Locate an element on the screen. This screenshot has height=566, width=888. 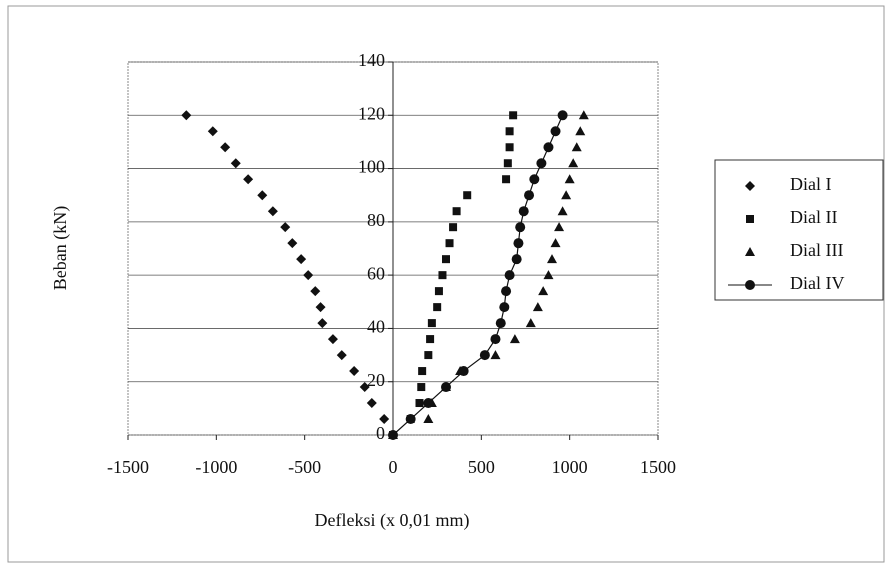
x-tick-label: -1000 is located at coordinates (216, 467).